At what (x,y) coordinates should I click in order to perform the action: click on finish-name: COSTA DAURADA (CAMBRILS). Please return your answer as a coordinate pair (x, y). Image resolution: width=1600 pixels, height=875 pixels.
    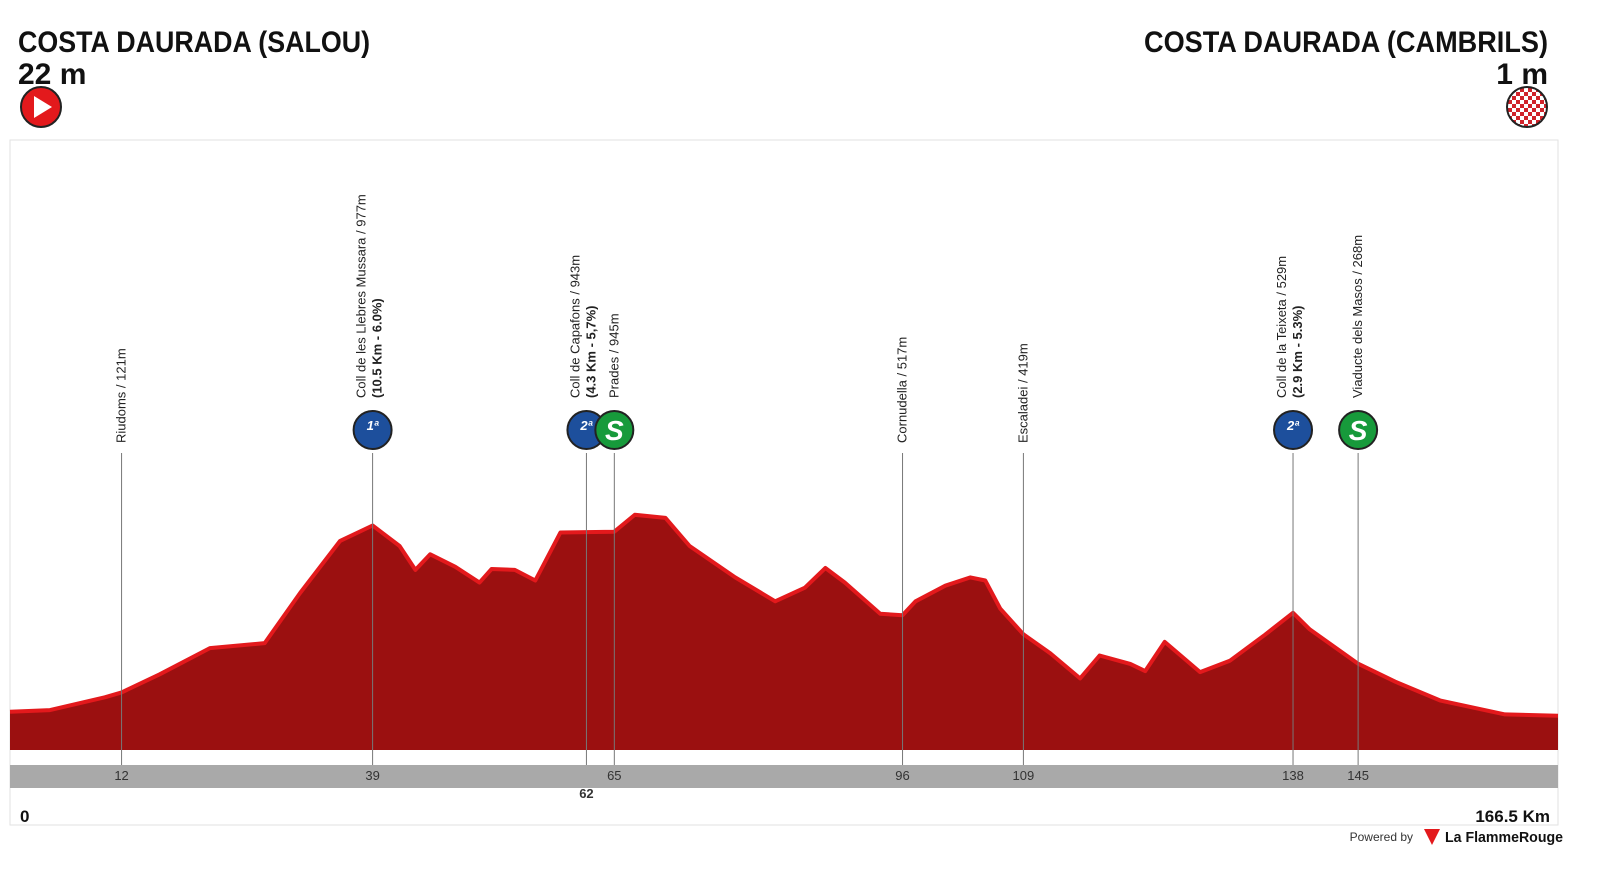
    Looking at the image, I should click on (1346, 42).